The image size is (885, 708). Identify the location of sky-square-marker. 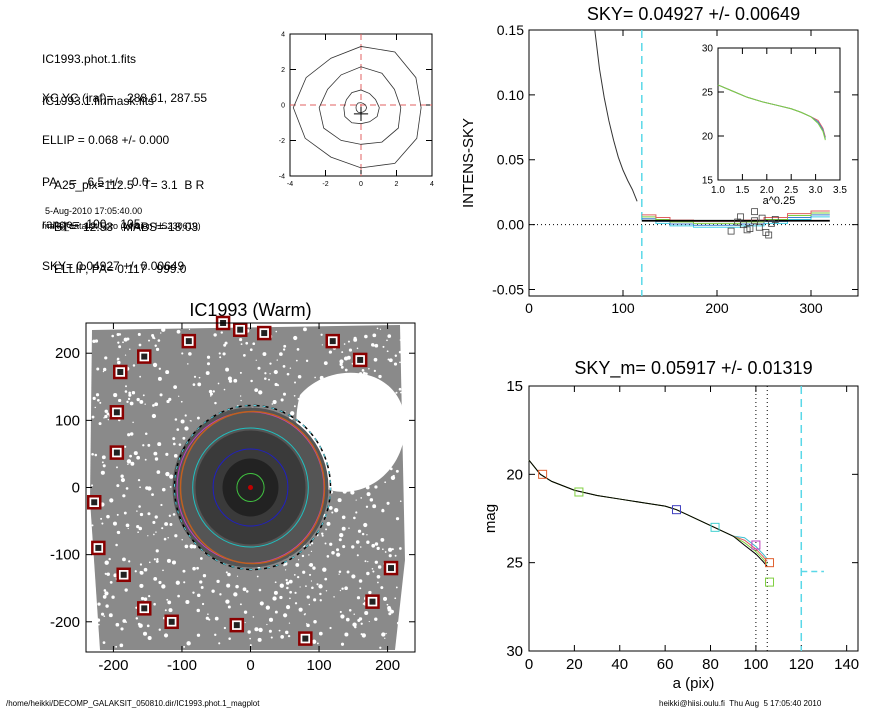
(775, 219).